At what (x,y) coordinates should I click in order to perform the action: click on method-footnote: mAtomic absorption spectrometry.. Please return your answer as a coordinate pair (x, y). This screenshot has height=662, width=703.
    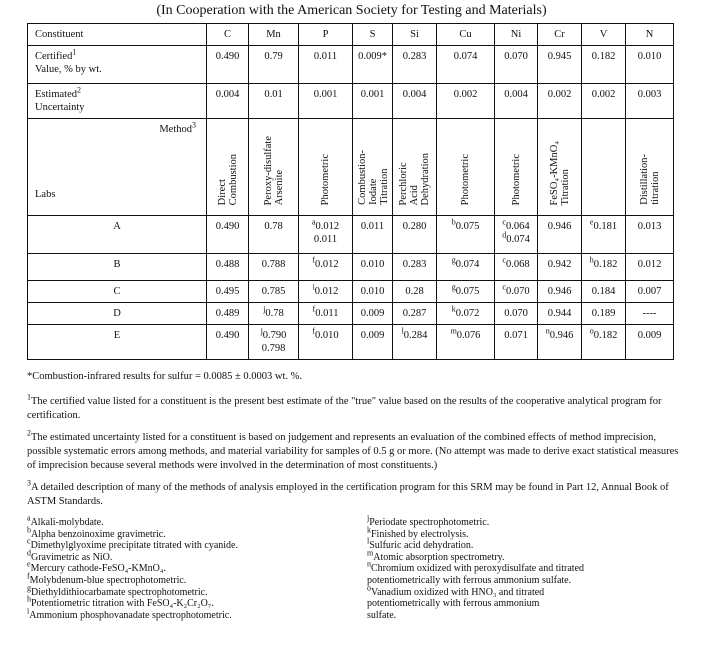
    Looking at the image, I should click on (527, 556).